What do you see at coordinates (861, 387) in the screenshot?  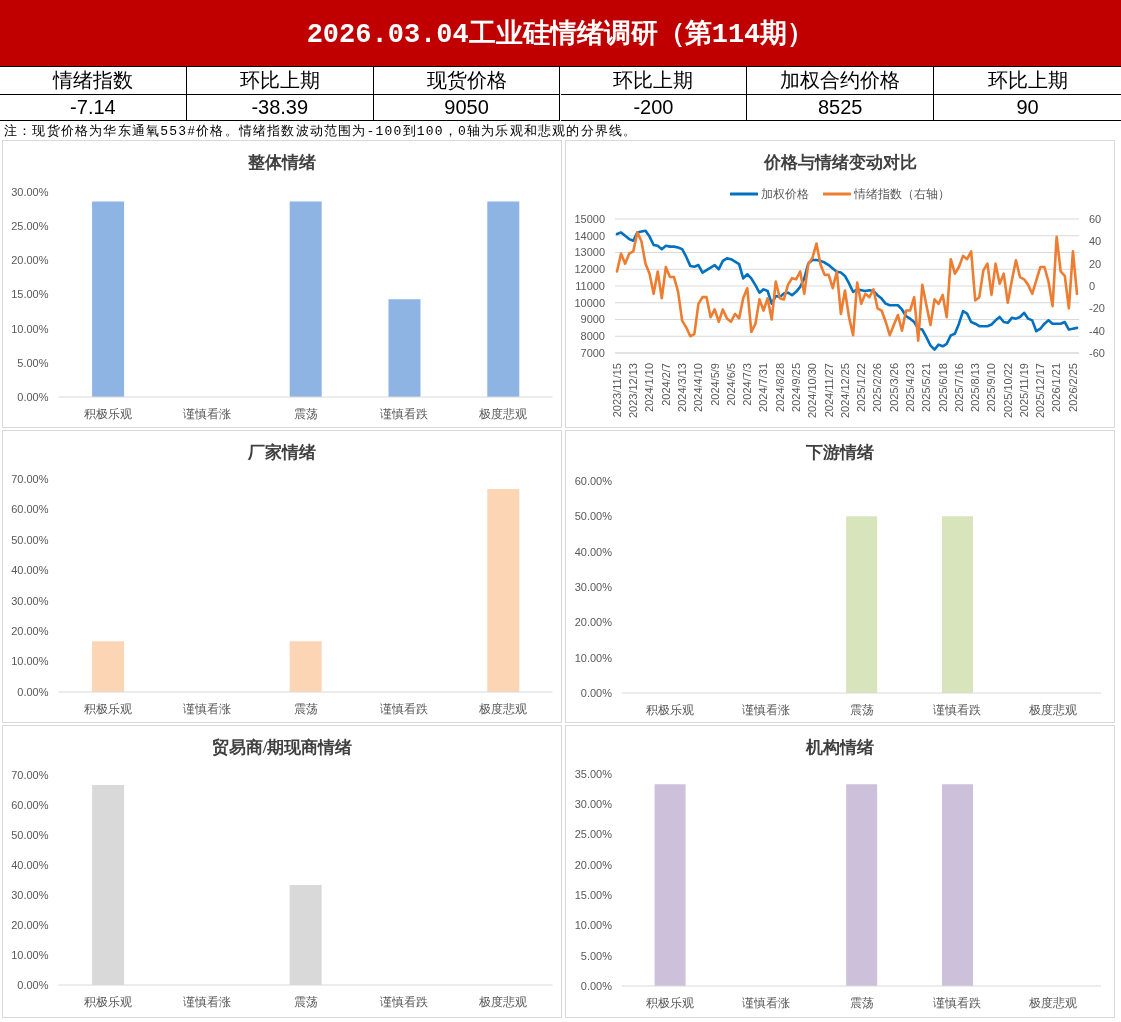 I see `x-tick-label: 2025/1/22` at bounding box center [861, 387].